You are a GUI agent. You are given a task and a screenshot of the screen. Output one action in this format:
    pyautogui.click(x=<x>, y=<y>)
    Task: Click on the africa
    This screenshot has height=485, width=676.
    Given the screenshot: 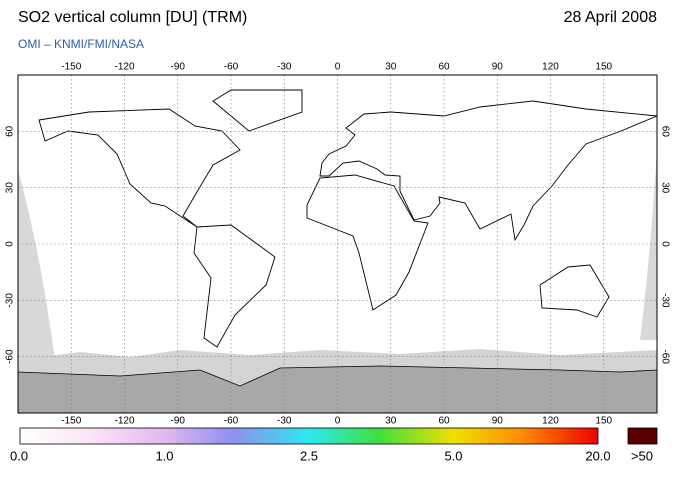 What is the action you would take?
    pyautogui.click(x=367, y=242)
    